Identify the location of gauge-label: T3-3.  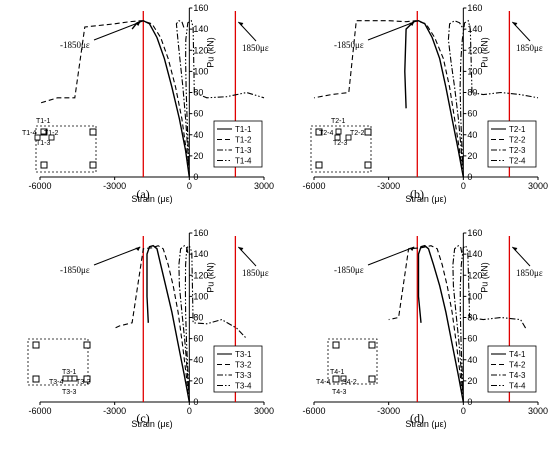
(69, 392).